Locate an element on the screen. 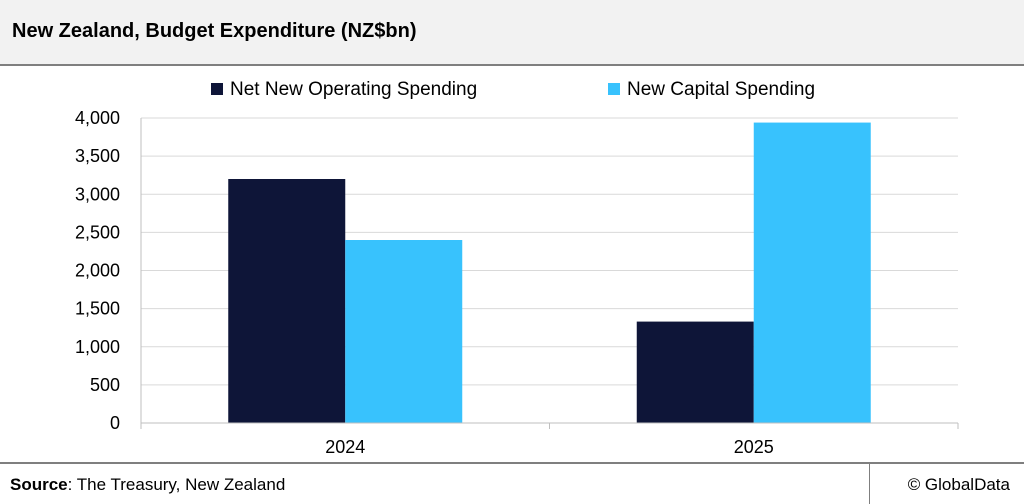 This screenshot has height=504, width=1024. y-axis-ticks: 0 500 1,000 1,500 2,000 2,500 3,000 3,500 4,000 is located at coordinates (97, 270).